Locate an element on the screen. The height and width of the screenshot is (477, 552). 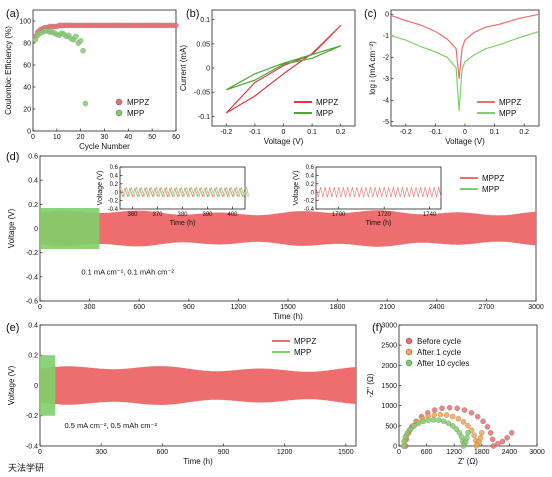
x-tick-label: 0.1 is located at coordinates (495, 132).